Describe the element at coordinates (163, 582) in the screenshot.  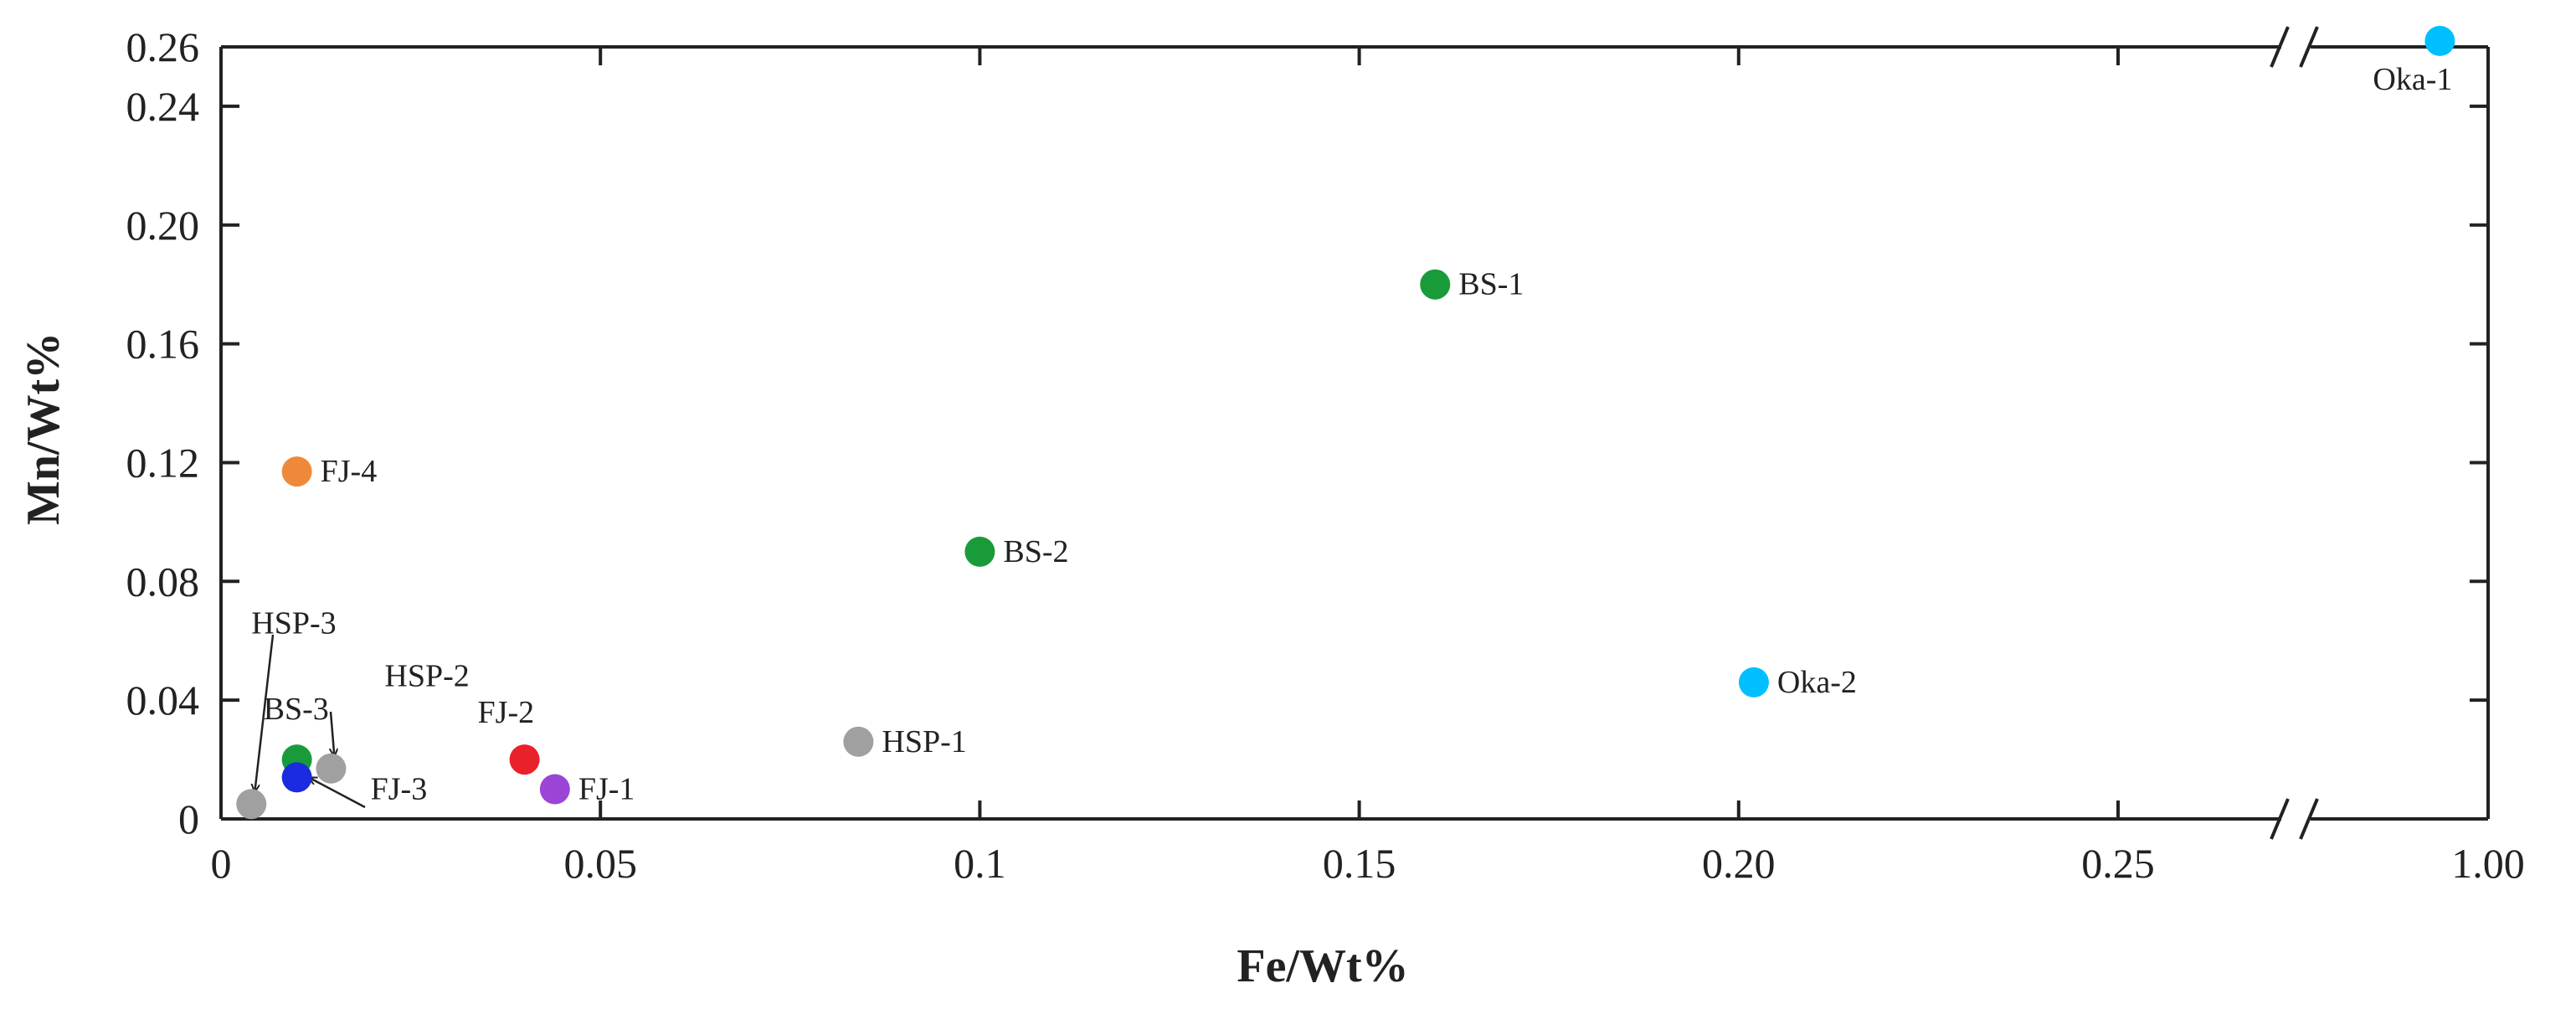
I see `y-tick-label: 0.08` at that location.